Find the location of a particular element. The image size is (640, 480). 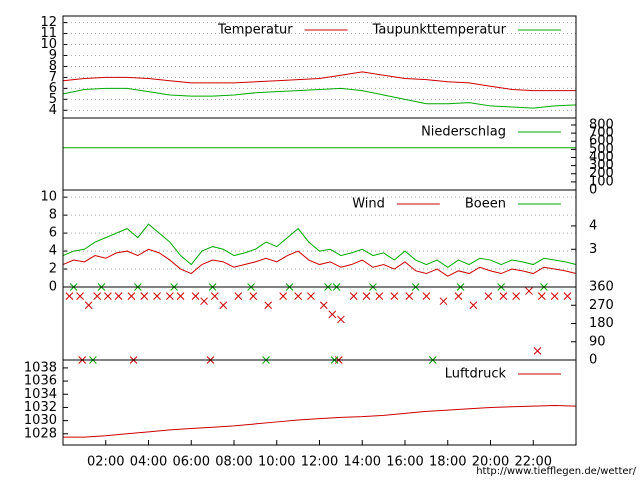

y-tick-label: 1030 is located at coordinates (40, 420).